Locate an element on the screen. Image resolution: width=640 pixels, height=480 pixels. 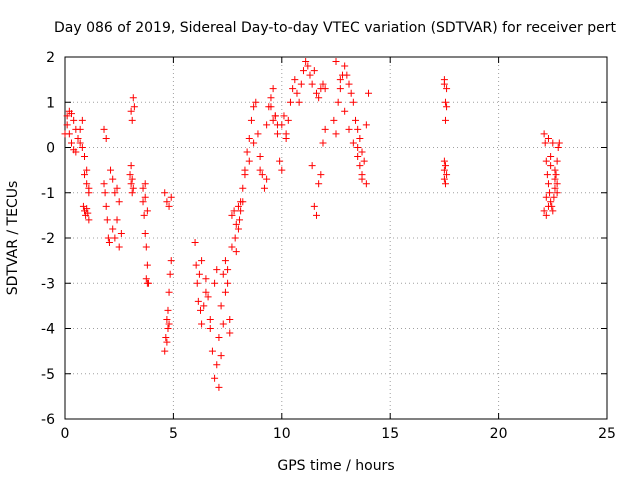
y-tick-label: -6 is located at coordinates (48, 420).